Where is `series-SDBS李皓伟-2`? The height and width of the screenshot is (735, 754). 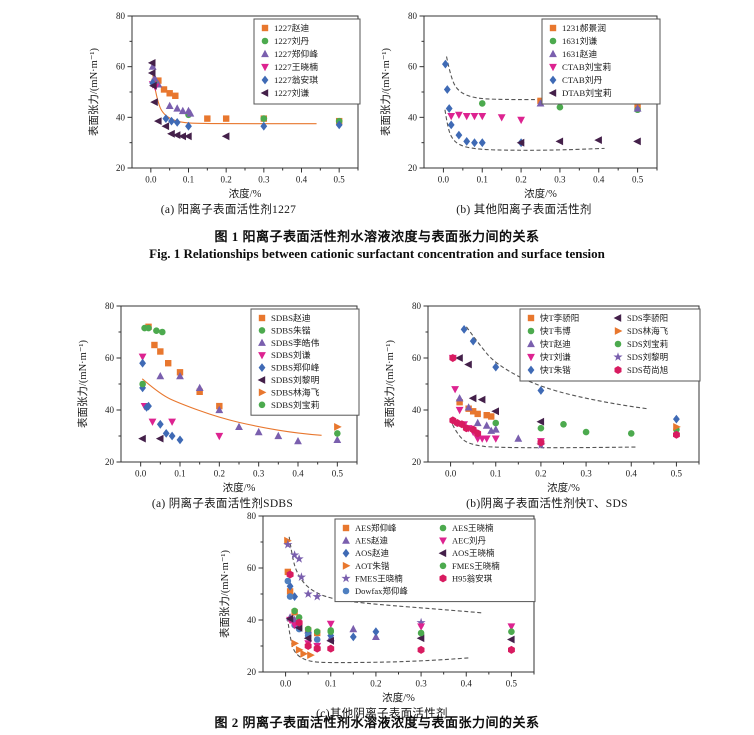 series-SDBS李皓伟-2 is located at coordinates (249, 408).